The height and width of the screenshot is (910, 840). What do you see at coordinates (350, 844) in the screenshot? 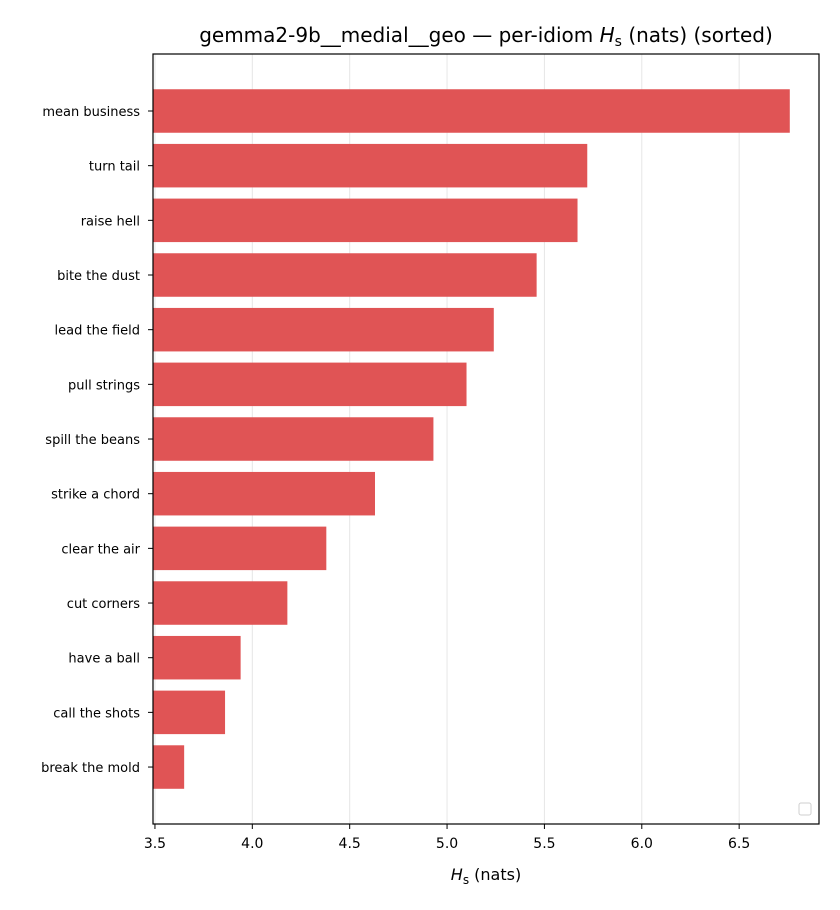
I see `x-tick-label: 4.5` at bounding box center [350, 844].